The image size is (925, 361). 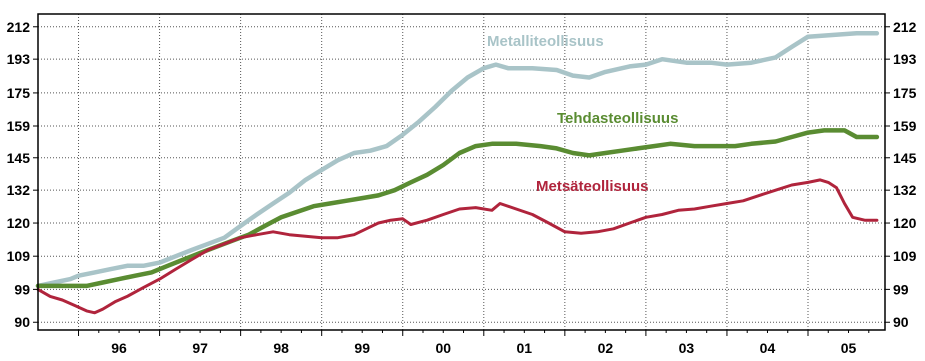 What do you see at coordinates (617, 118) in the screenshot?
I see `series-label-tehdasteollisuus: Tehdasteollisuus` at bounding box center [617, 118].